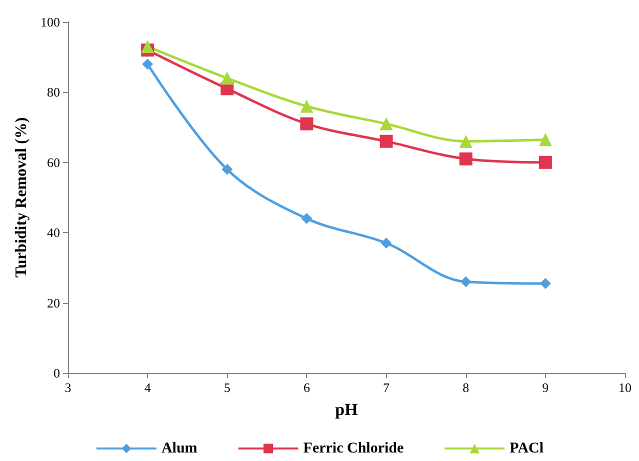  I want to click on legend-label: Alum, so click(179, 448).